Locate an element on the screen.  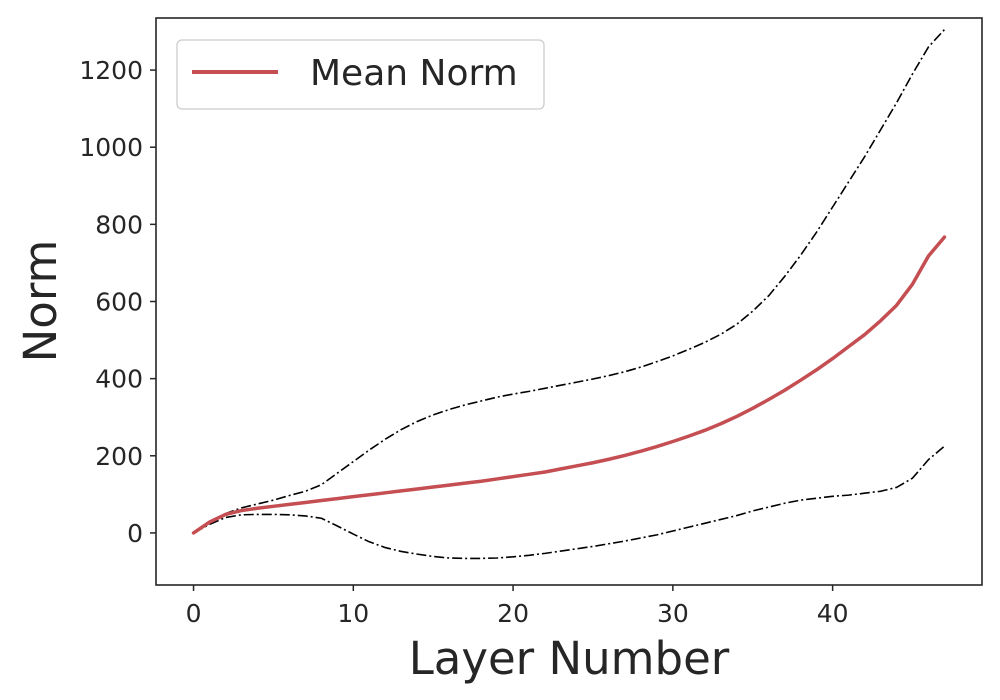
x-tick-label: 30 is located at coordinates (673, 613).